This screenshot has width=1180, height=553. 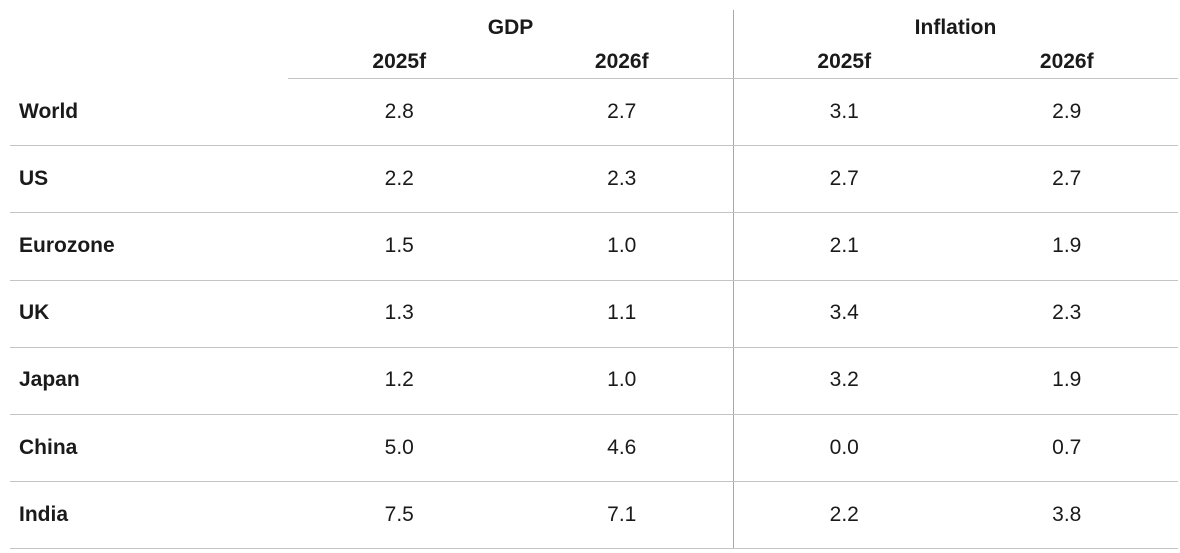 What do you see at coordinates (44, 514) in the screenshot?
I see `row-label: India` at bounding box center [44, 514].